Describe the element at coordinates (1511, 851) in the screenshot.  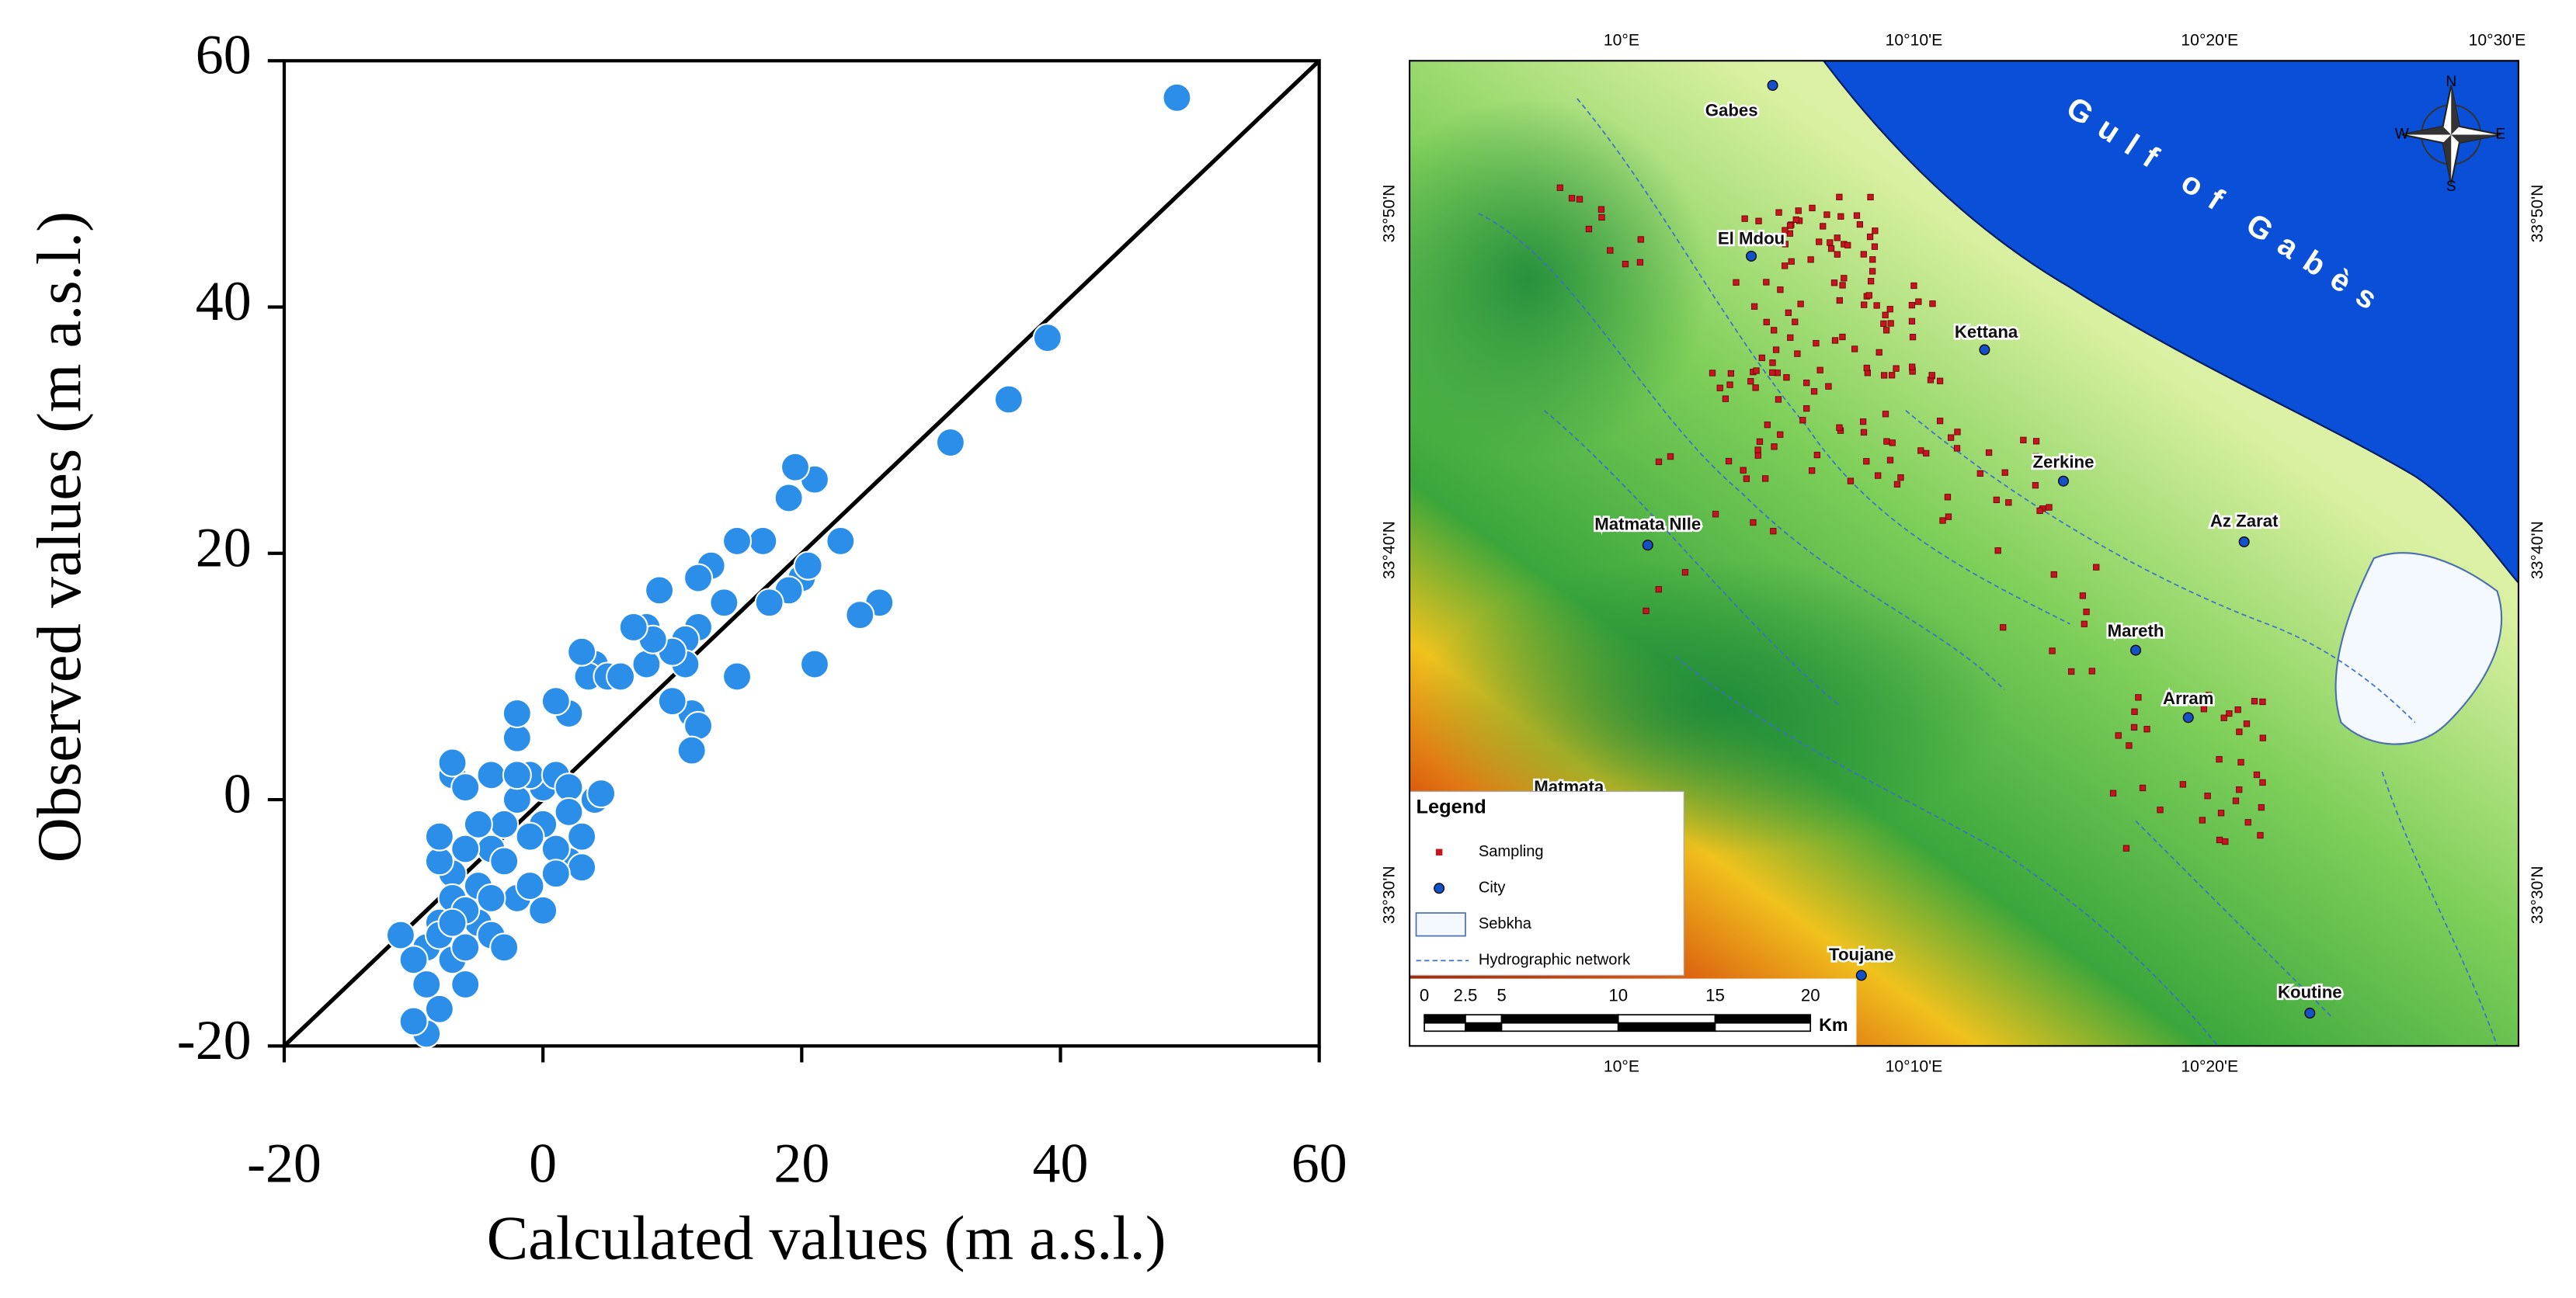
I see `legend-label: Sampling` at that location.